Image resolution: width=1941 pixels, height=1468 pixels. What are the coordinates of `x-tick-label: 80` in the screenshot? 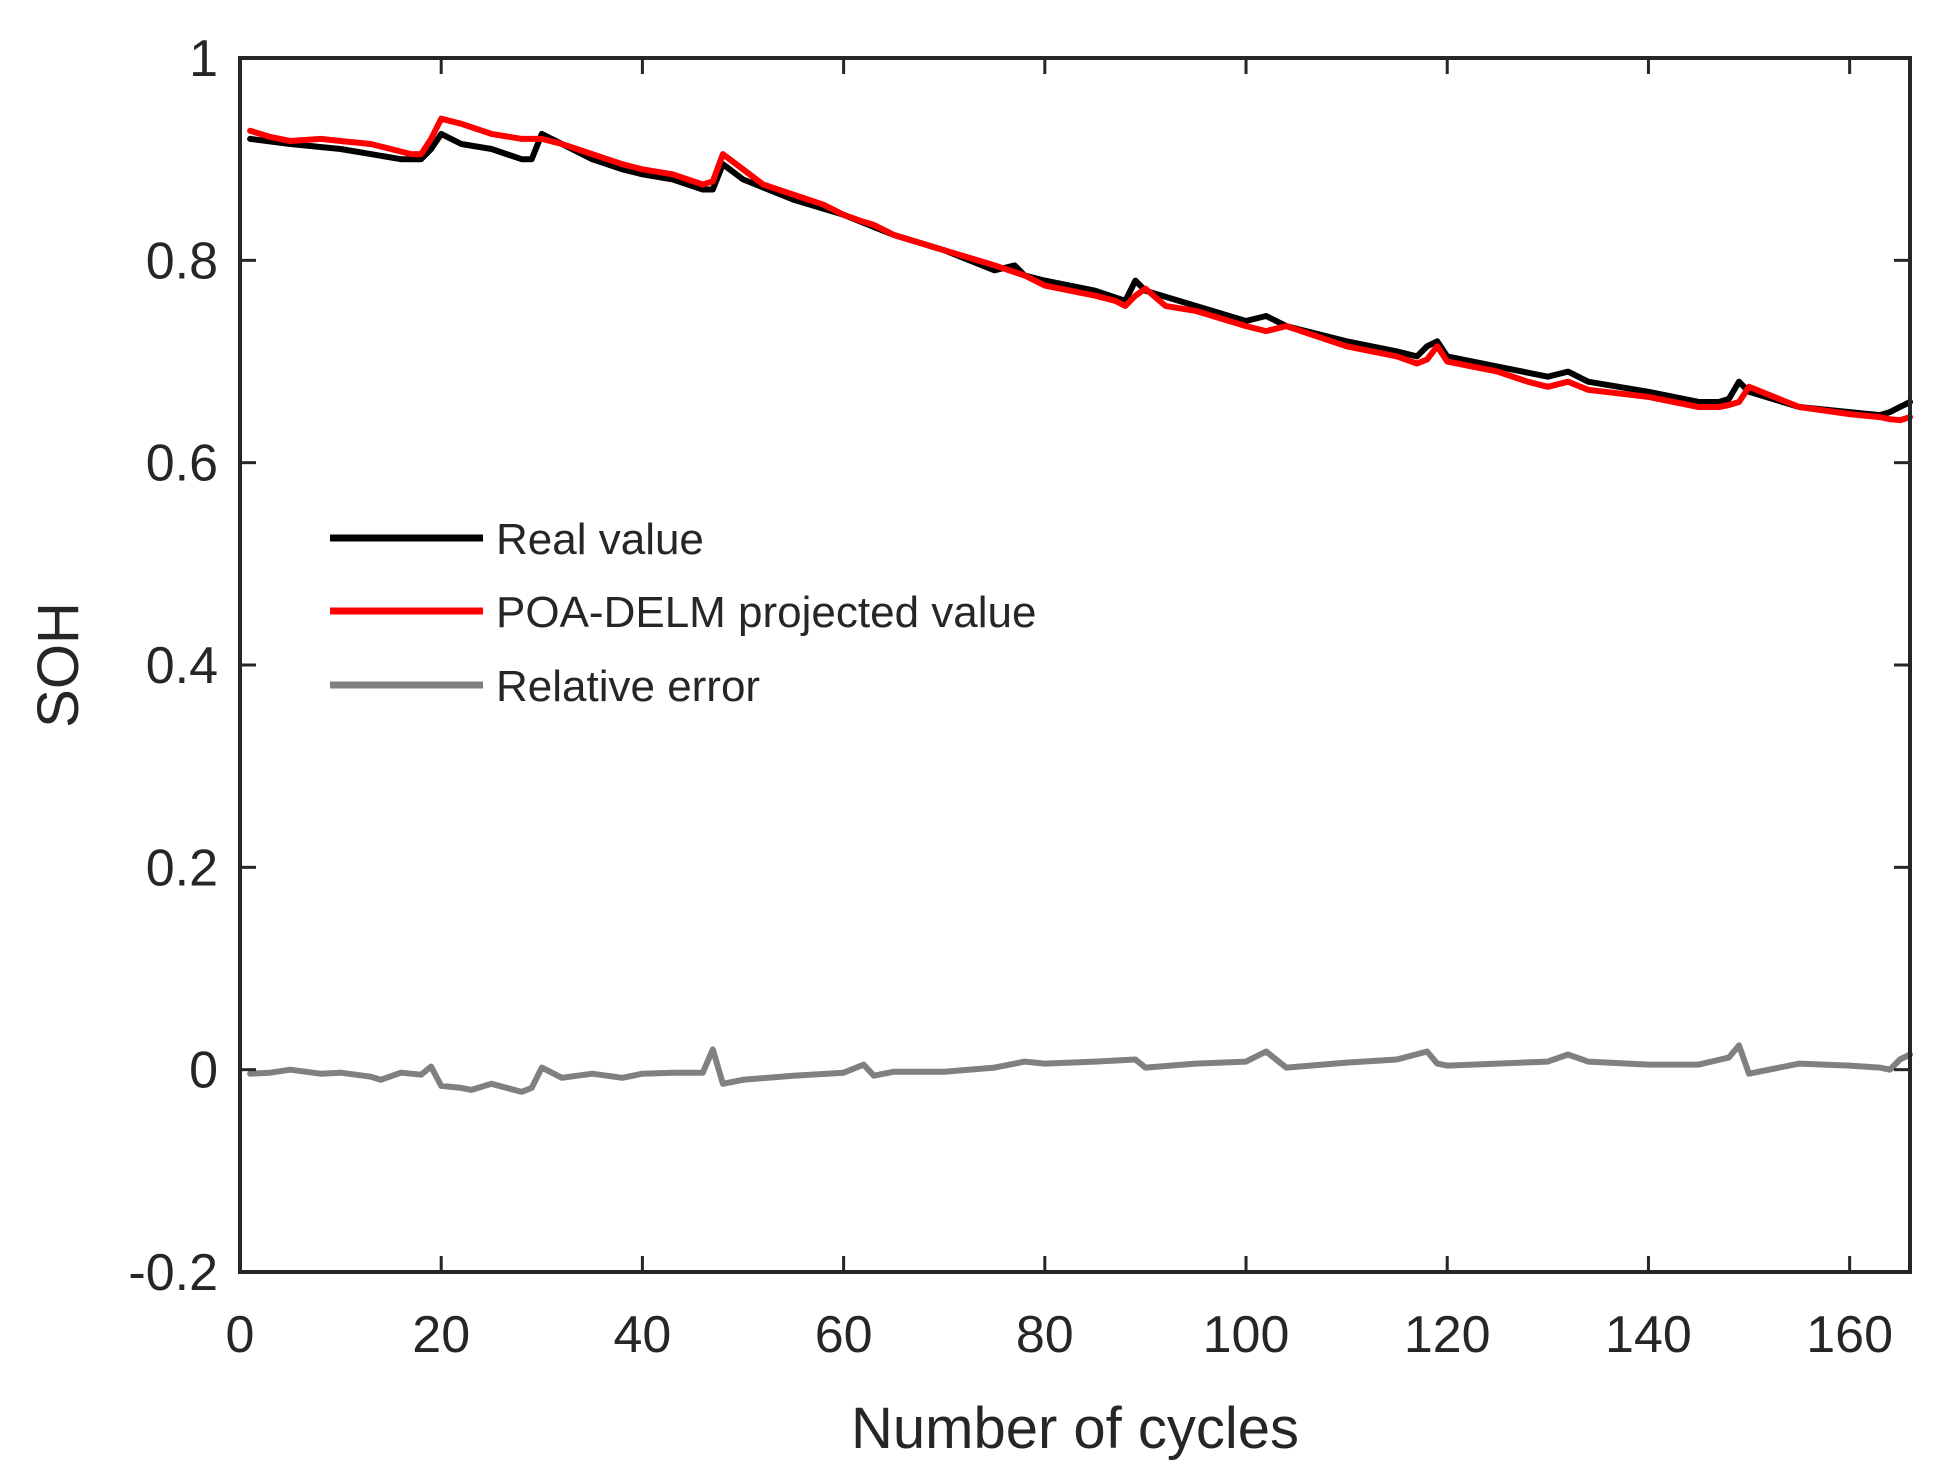 It's located at (1045, 1335).